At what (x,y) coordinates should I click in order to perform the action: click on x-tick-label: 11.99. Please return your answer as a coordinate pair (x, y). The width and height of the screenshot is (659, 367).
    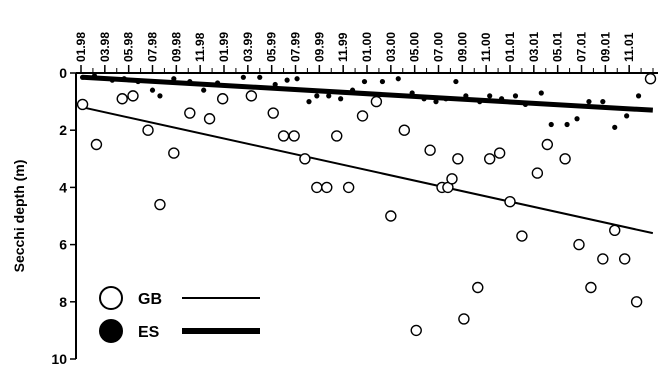
    Looking at the image, I should click on (343, 47).